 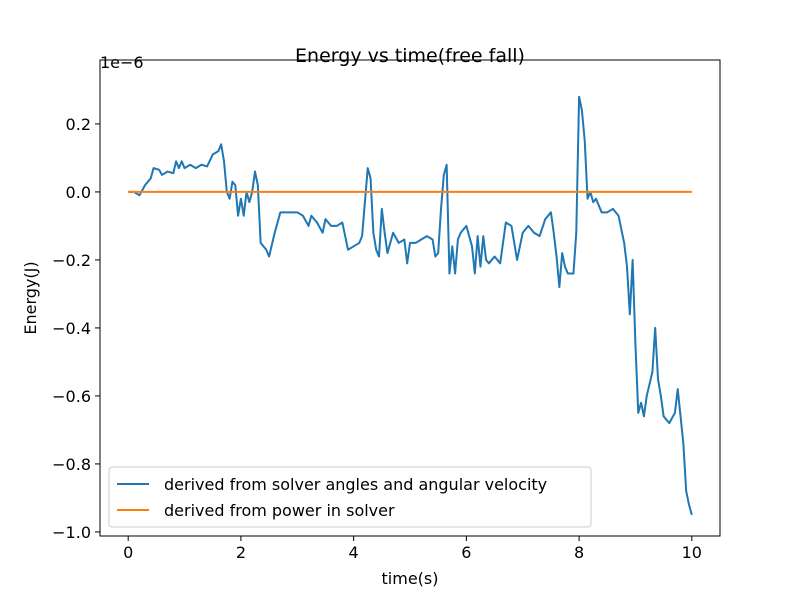 What do you see at coordinates (71, 328) in the screenshot?
I see `y-tick-label: −0.4` at bounding box center [71, 328].